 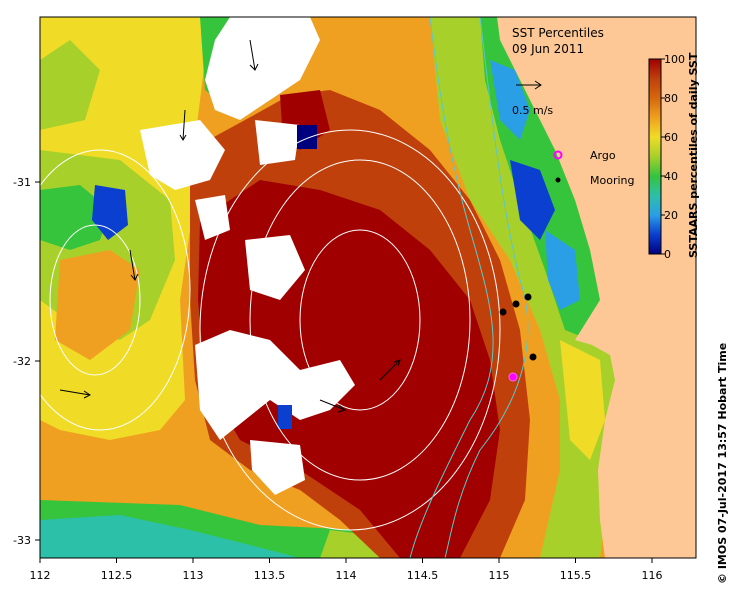 What do you see at coordinates (117, 575) in the screenshot?
I see `x-tick-label: 112.5` at bounding box center [117, 575].